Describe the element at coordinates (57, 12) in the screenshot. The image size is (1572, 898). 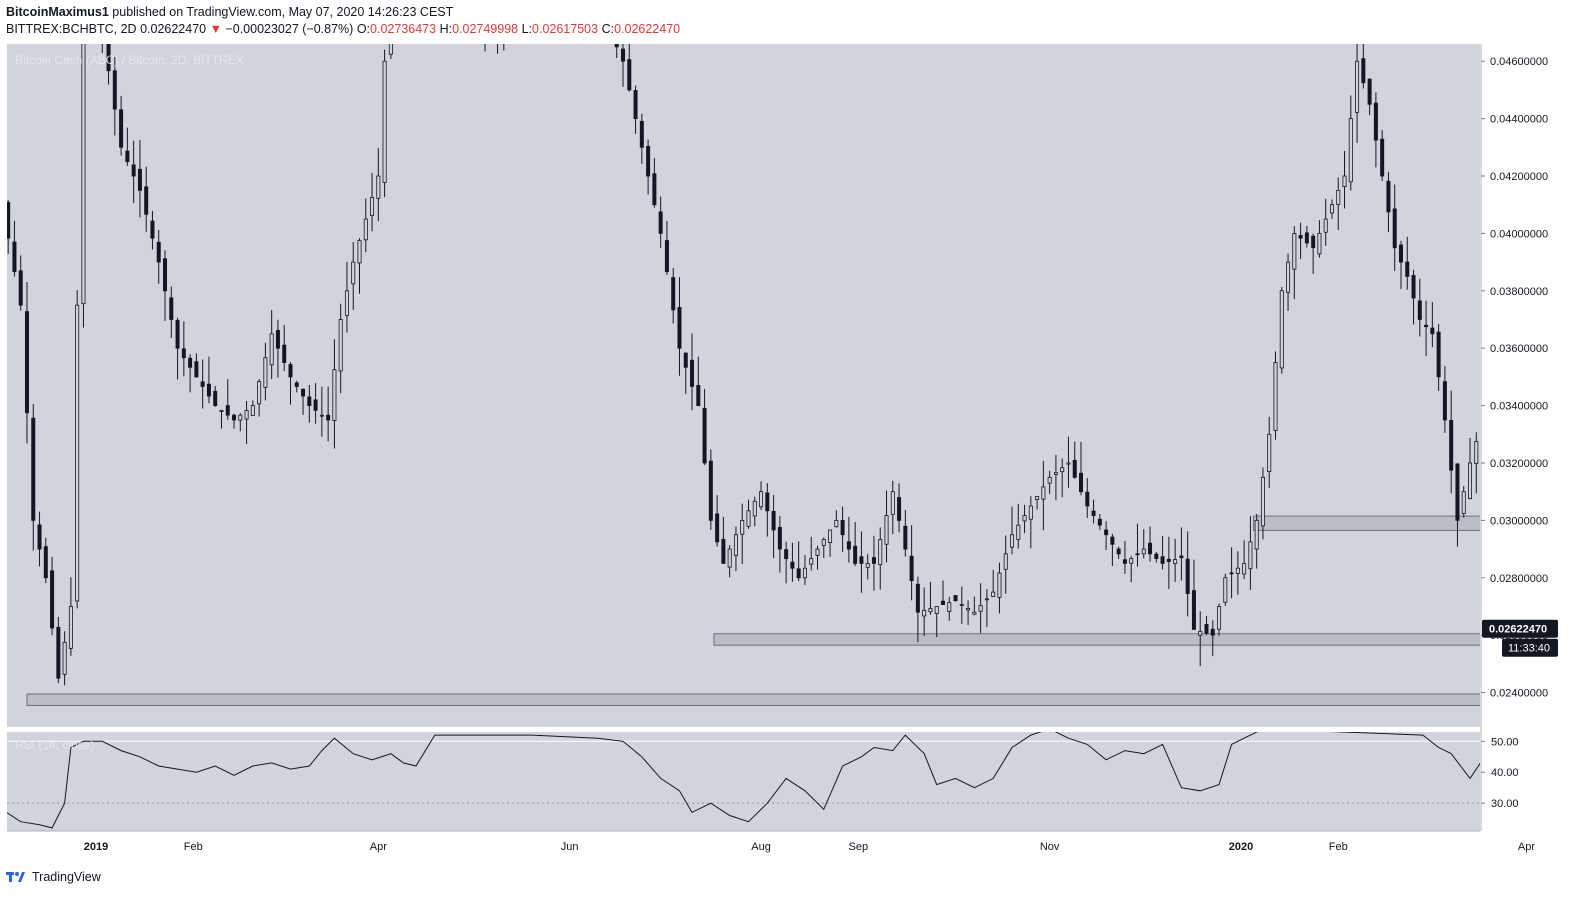
I see `author-name: BitcoinMaximus1` at that location.